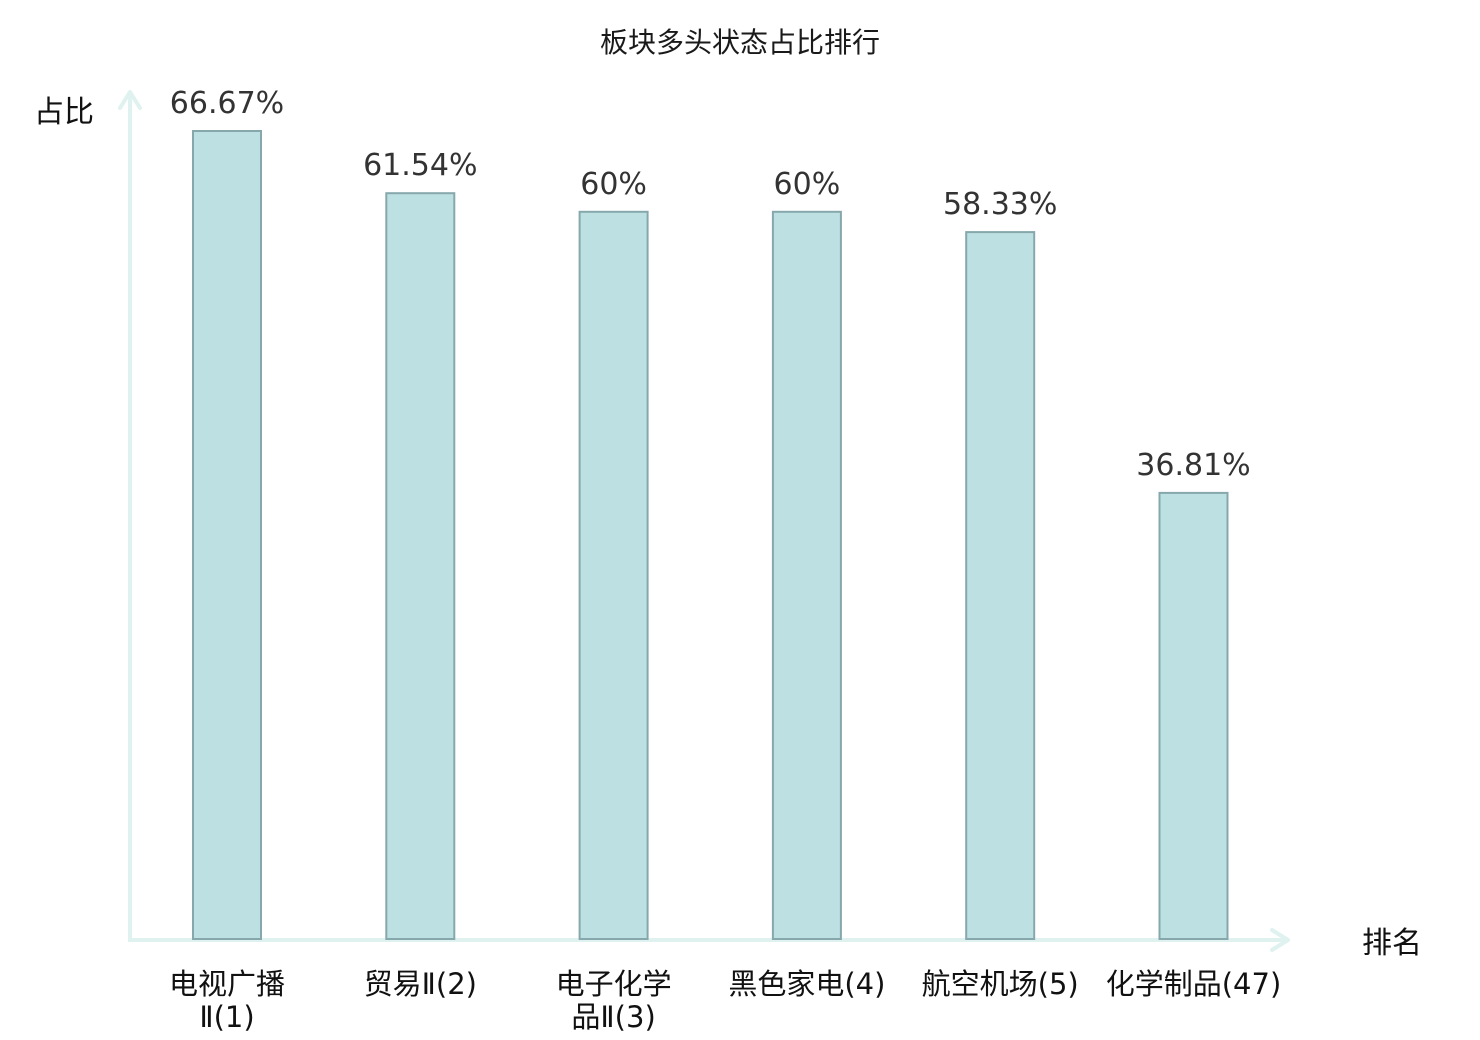  Describe the element at coordinates (613, 1017) in the screenshot. I see `x-tick-label: 品Ⅱ(3)` at that location.